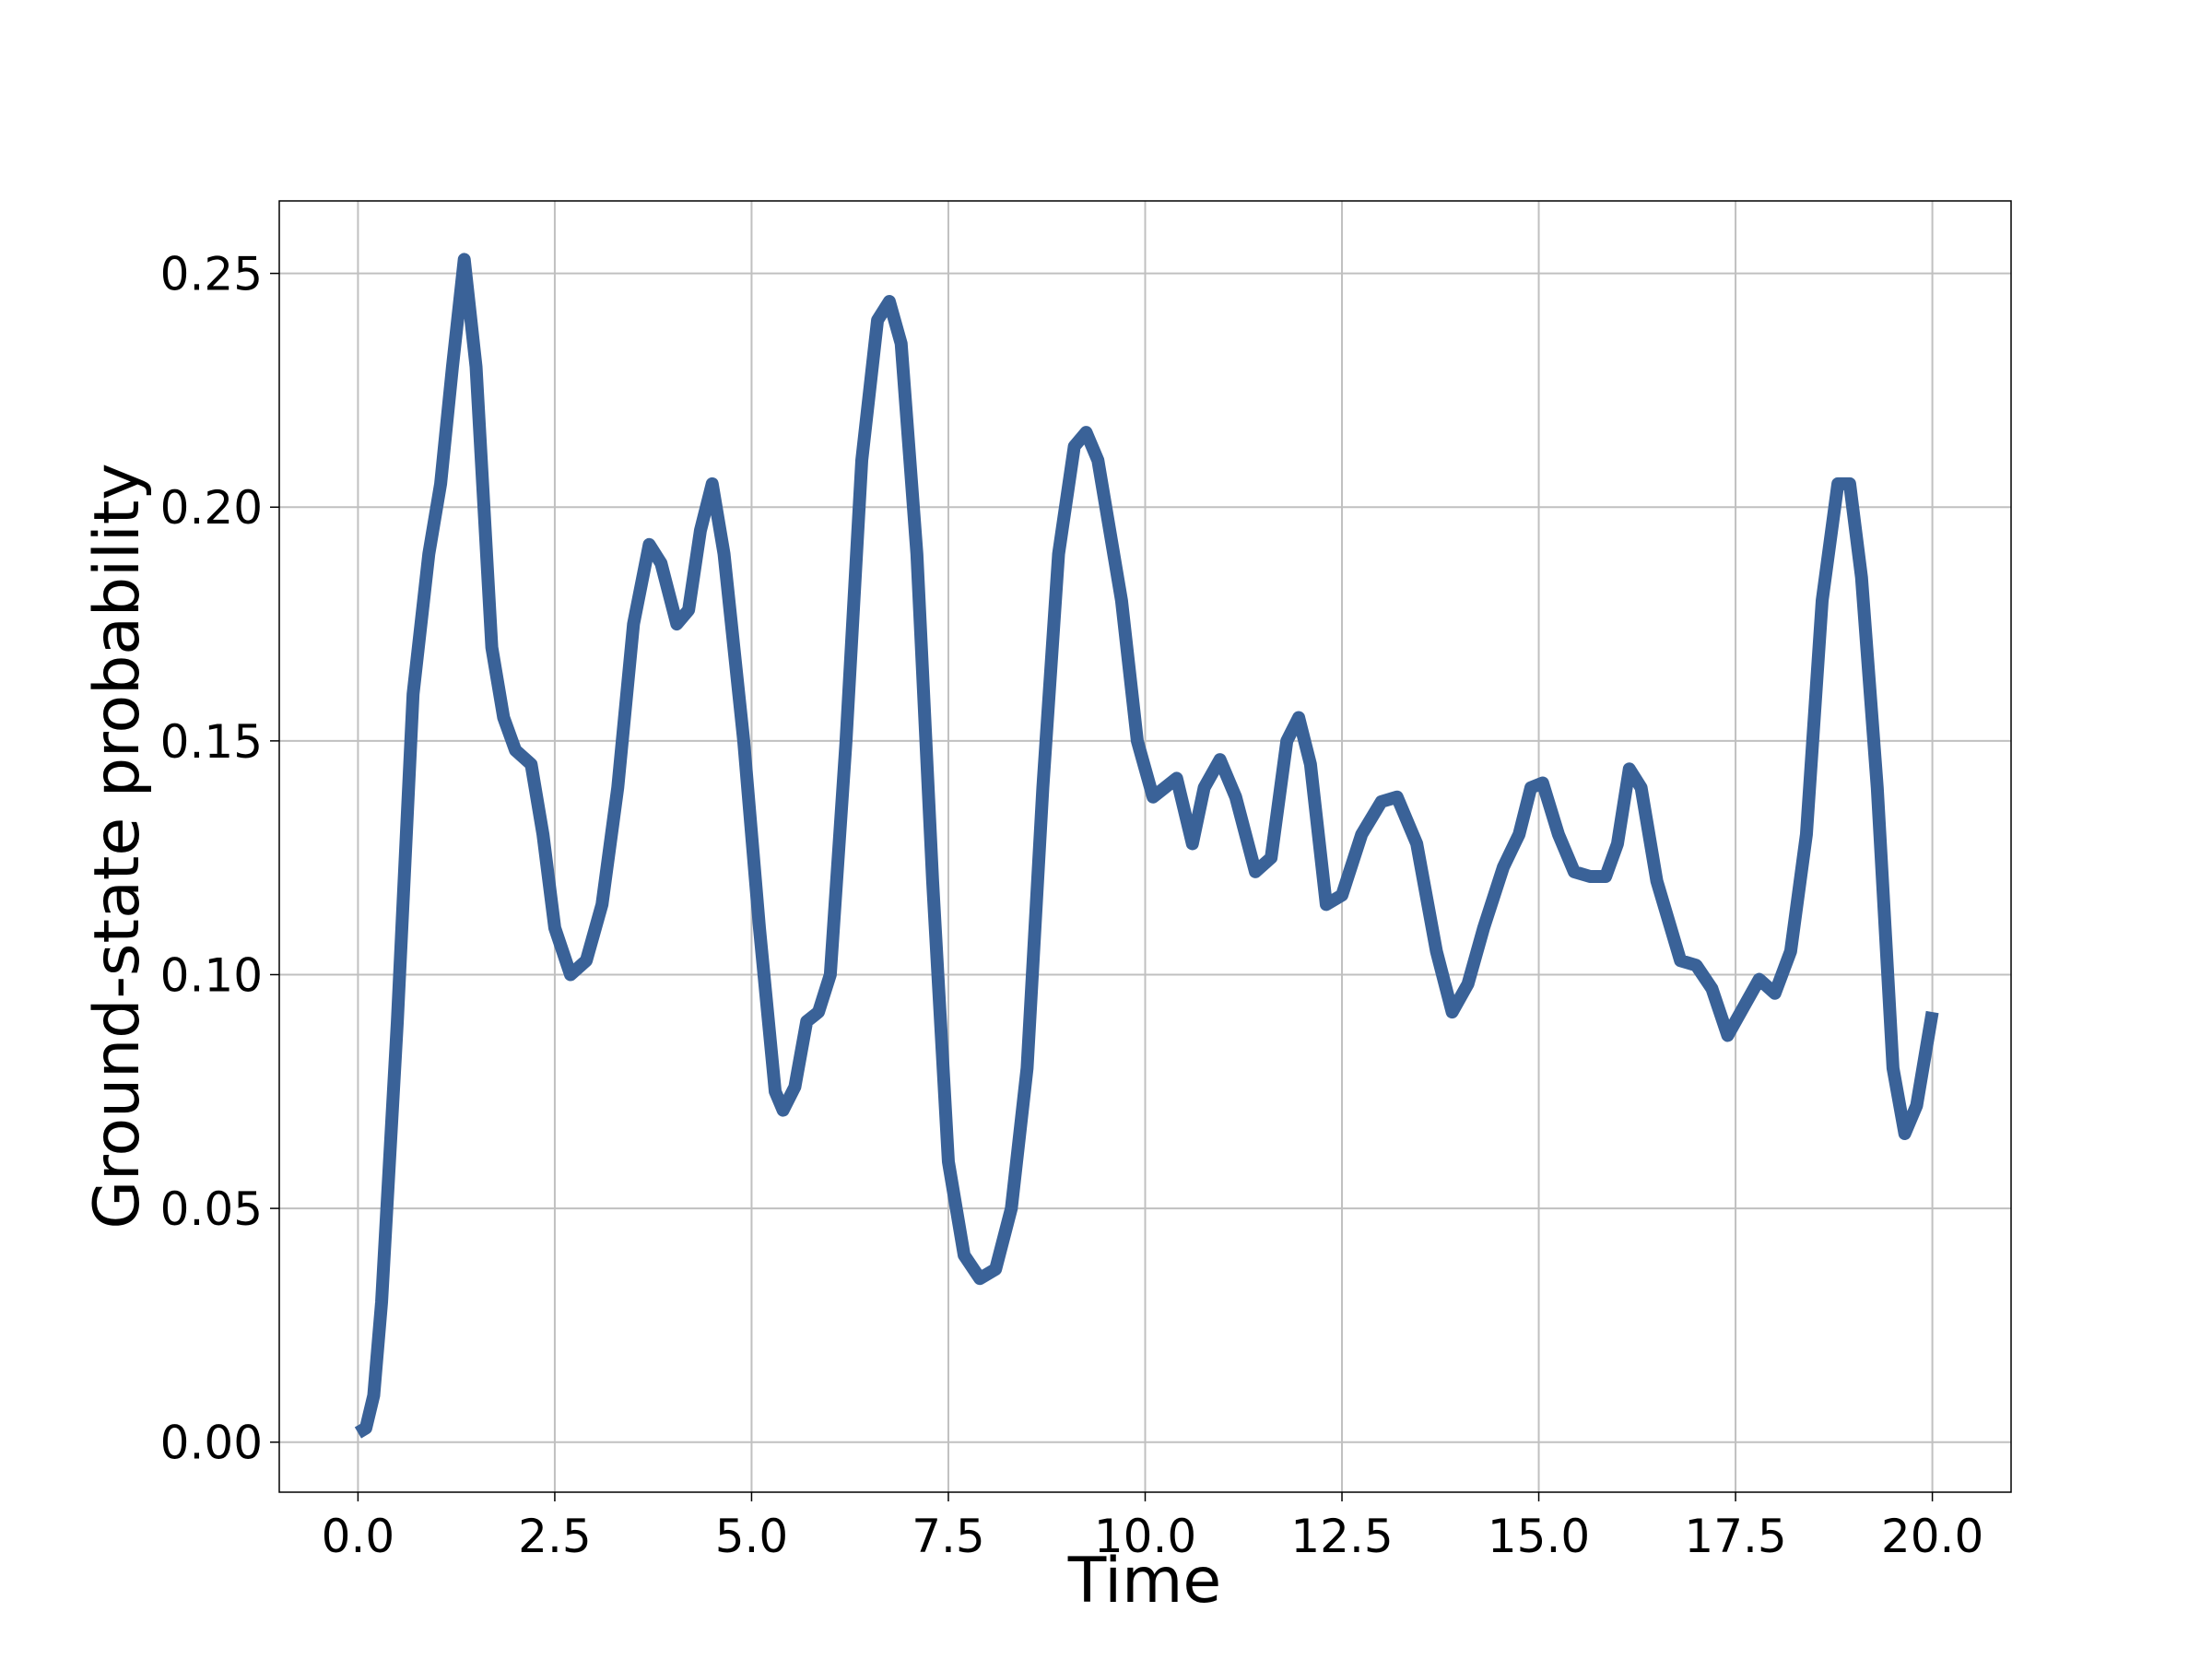 The height and width of the screenshot is (1659, 2212). I want to click on x-tick-label: 10.0, so click(1145, 1536).